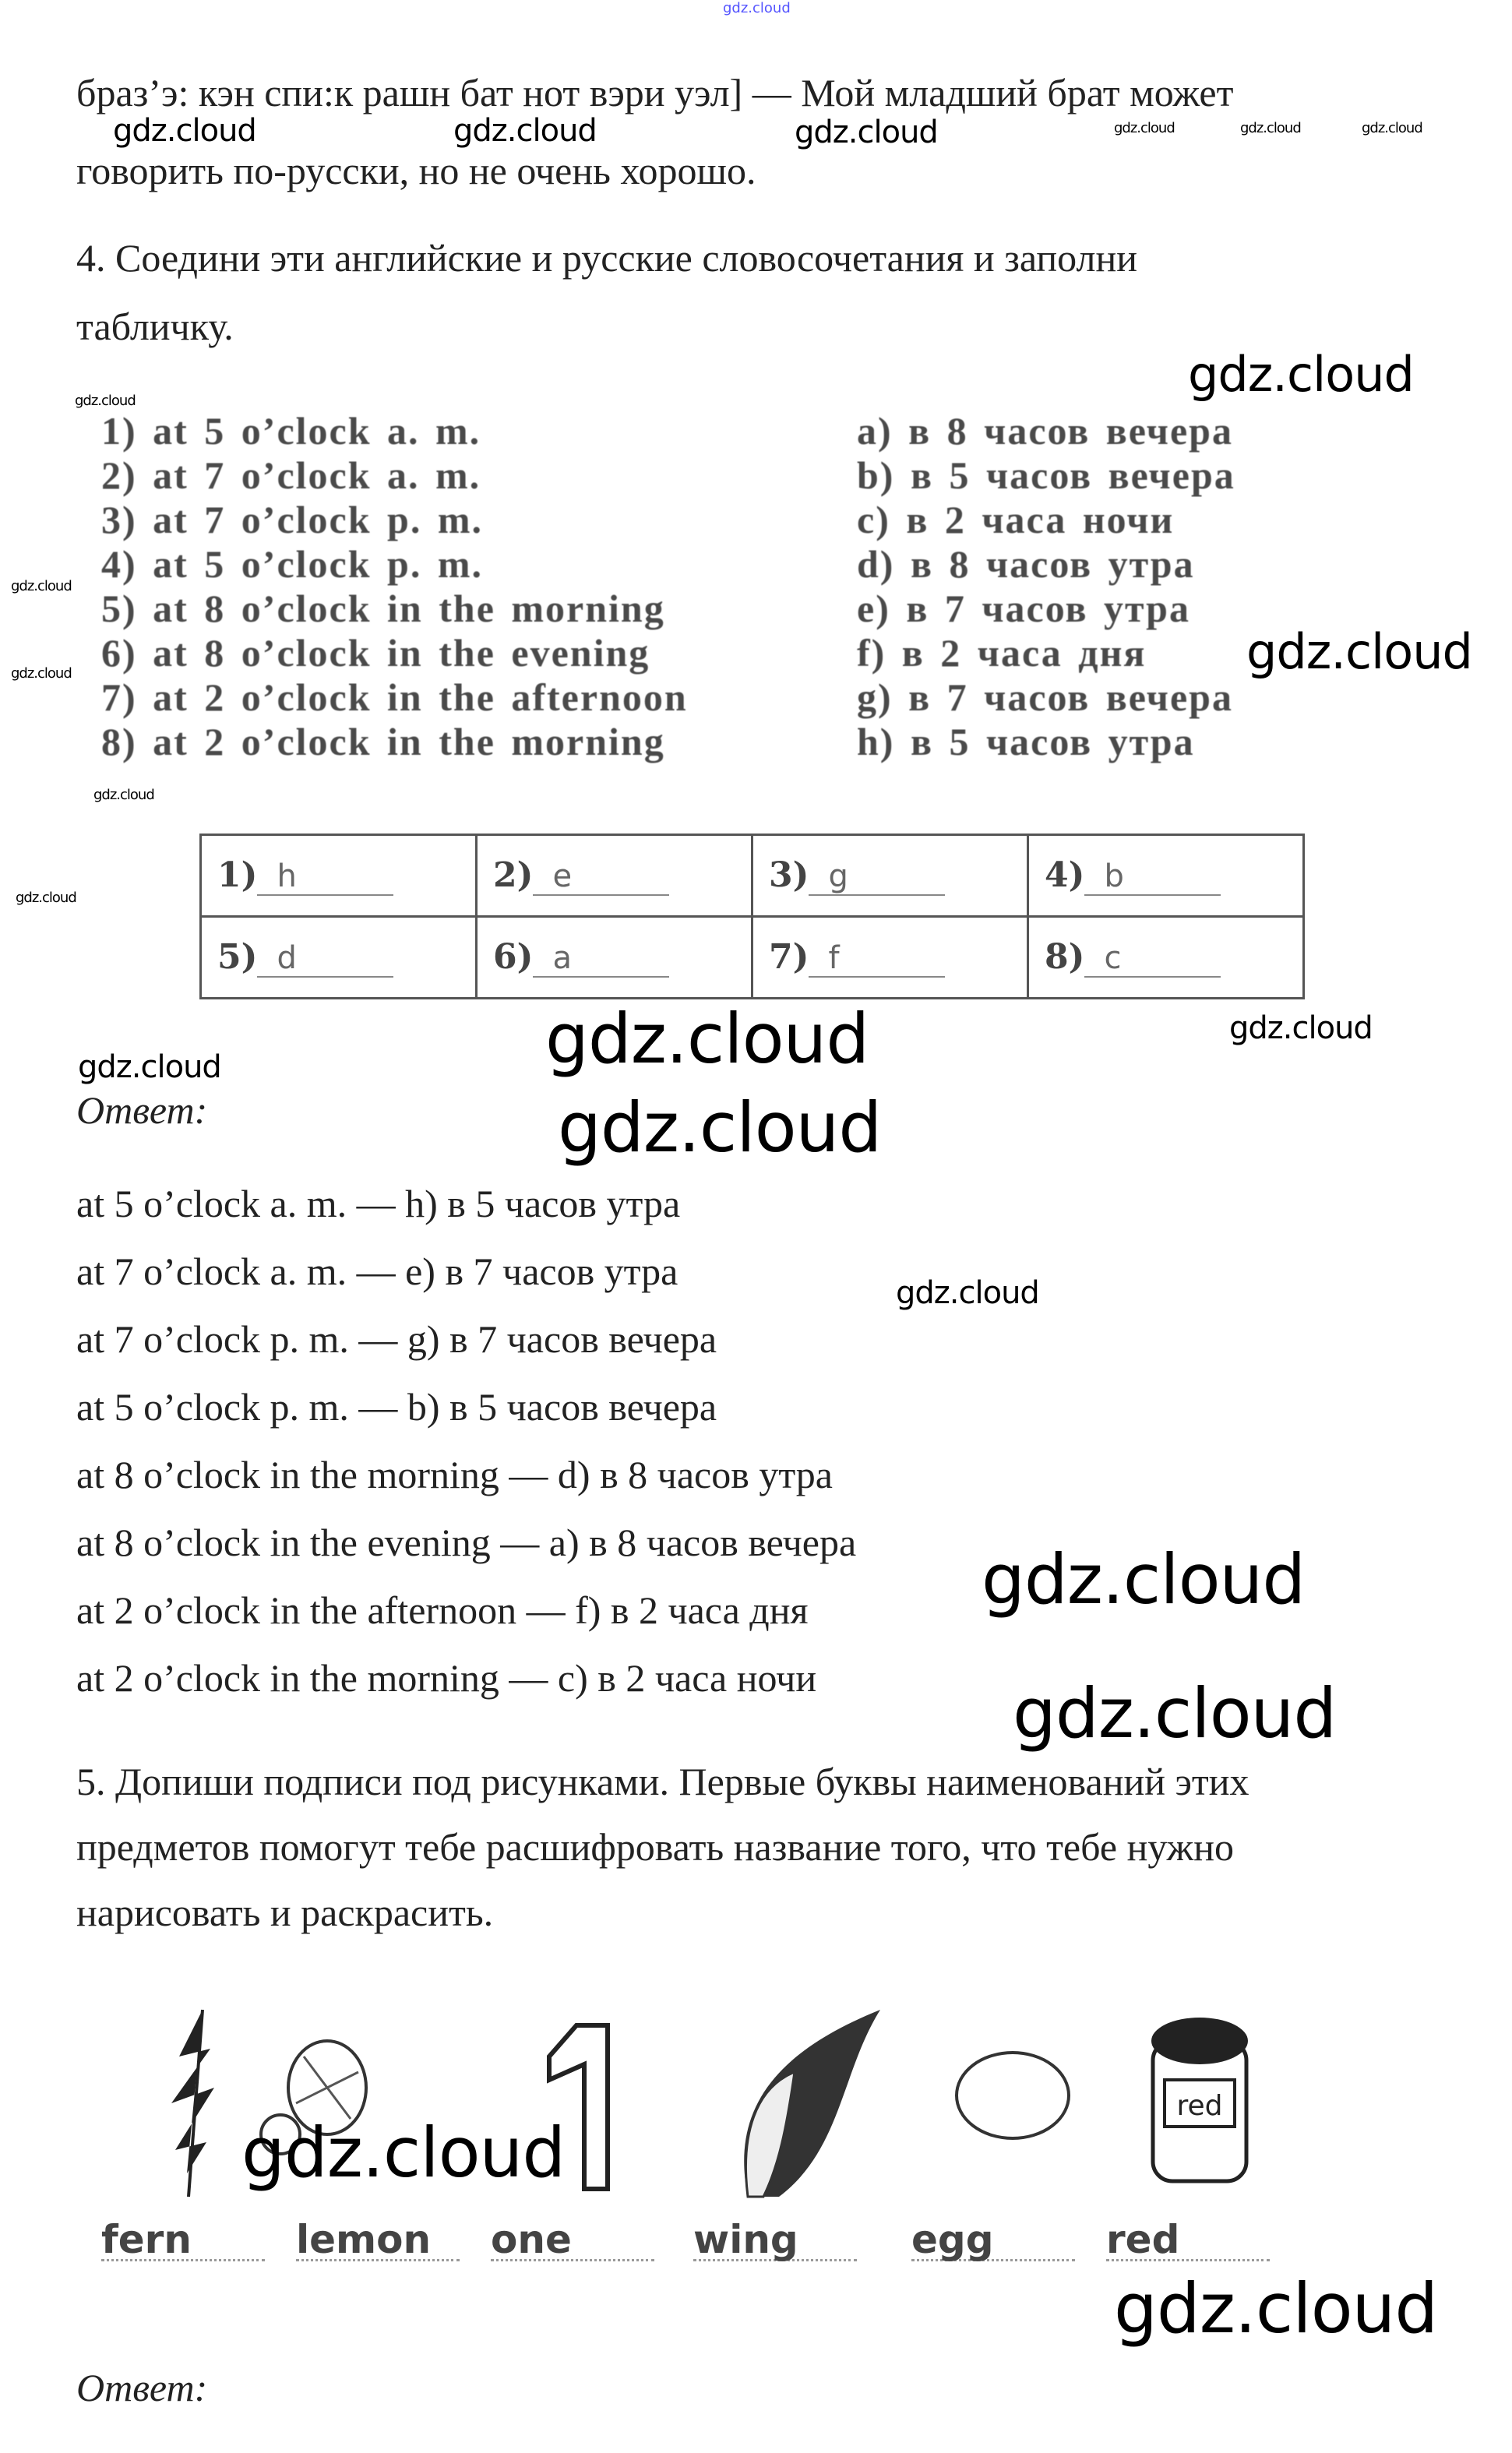 The height and width of the screenshot is (2453, 1512). I want to click on jar-icon: red, so click(1200, 2100).